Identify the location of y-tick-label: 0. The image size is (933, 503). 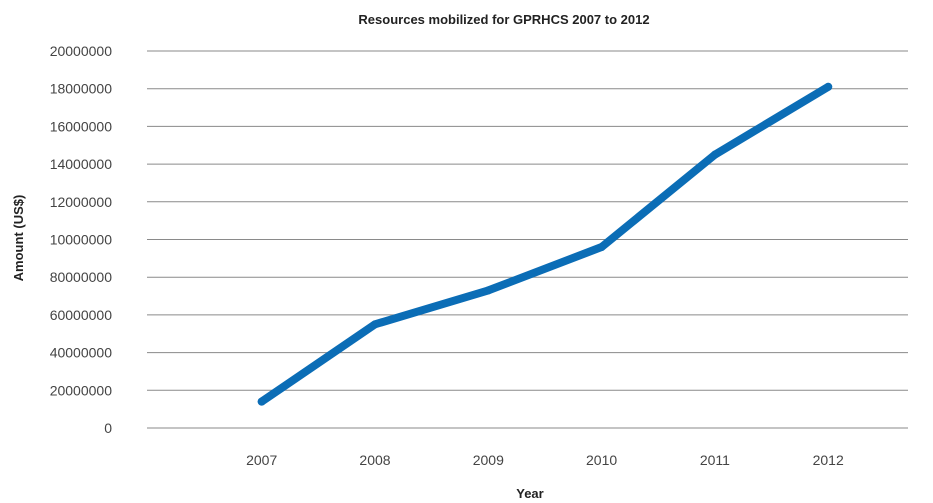
(108, 428).